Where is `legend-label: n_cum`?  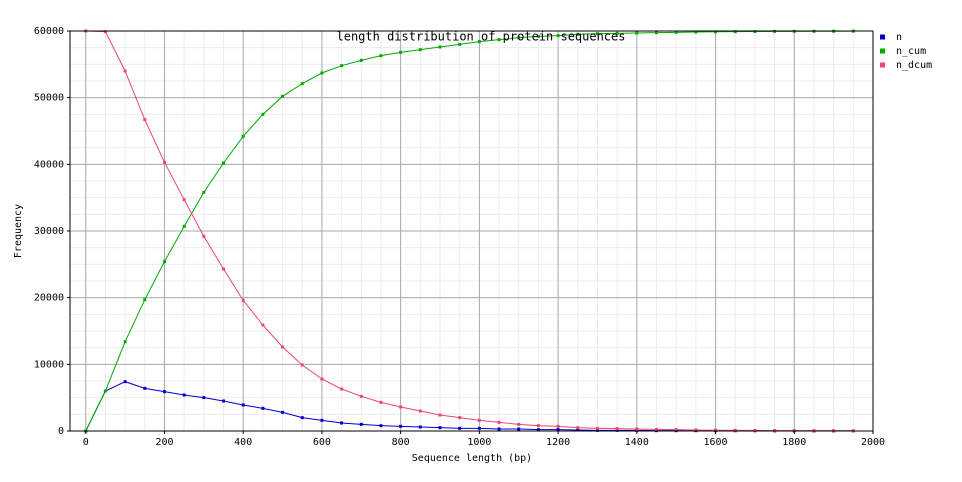
legend-label: n_cum is located at coordinates (911, 51).